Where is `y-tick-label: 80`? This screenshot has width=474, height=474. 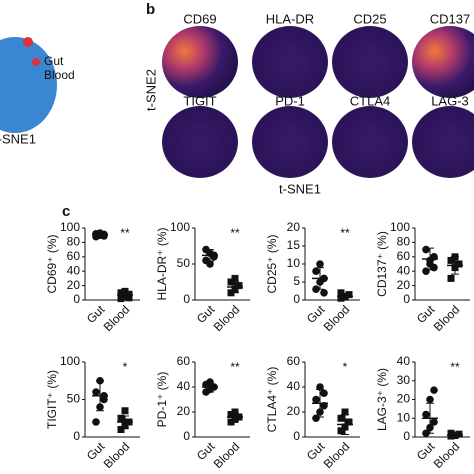 y-tick-label: 80 is located at coordinates (74, 242).